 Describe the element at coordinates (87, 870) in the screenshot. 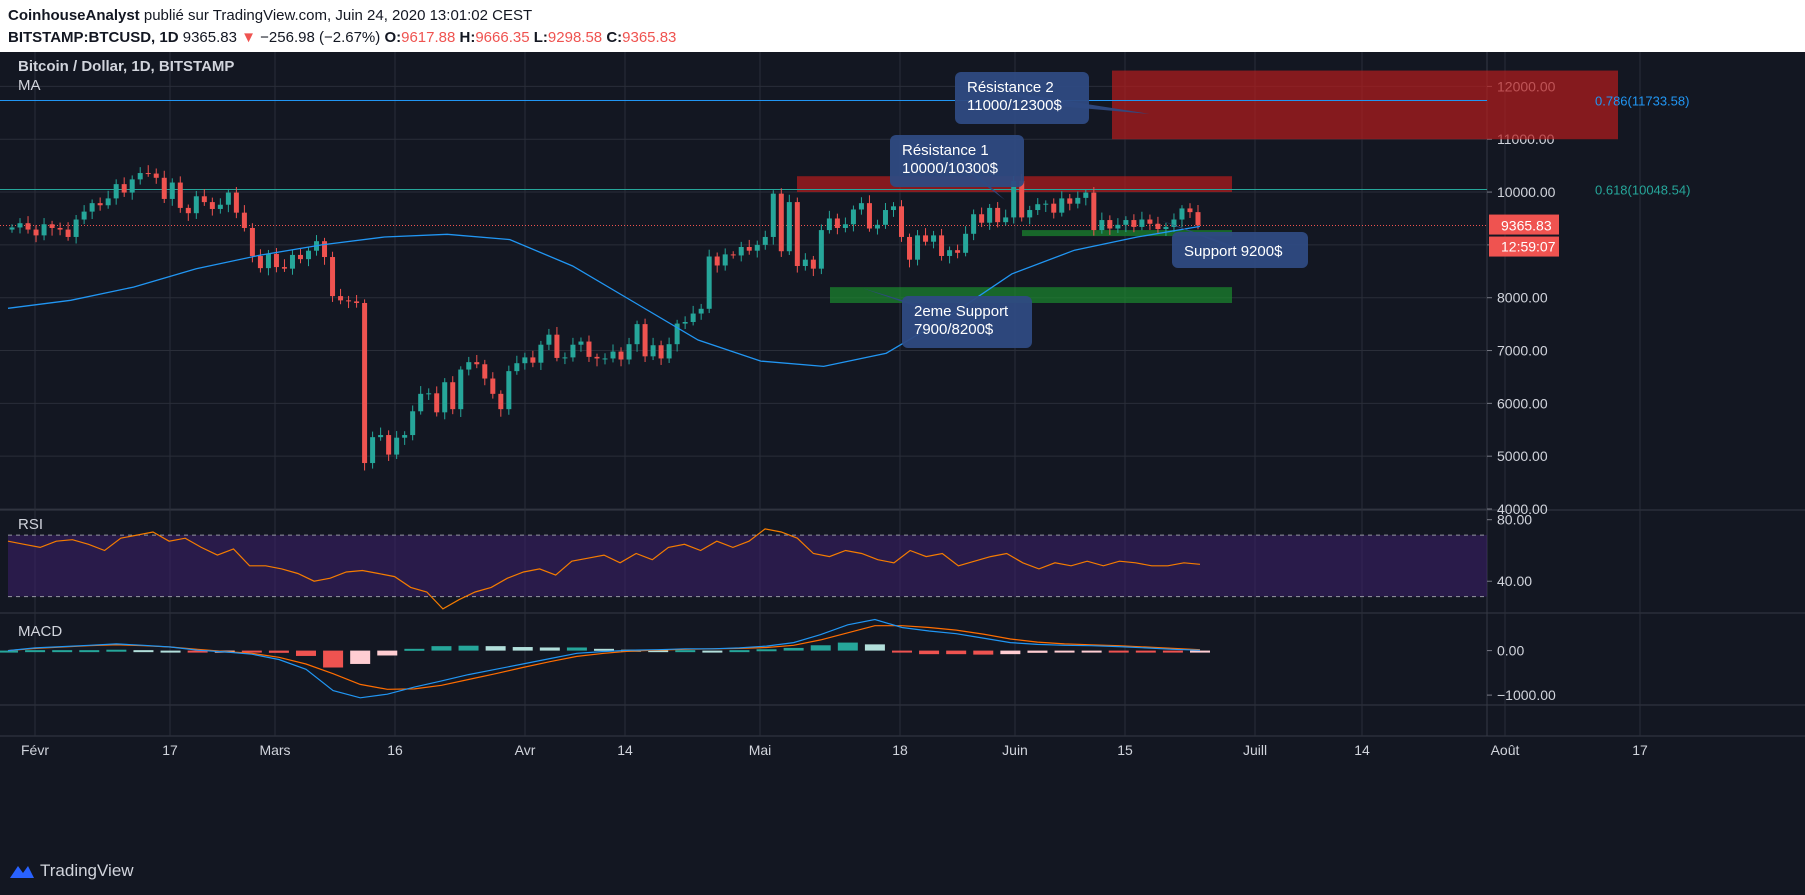

I see `tradingview-brand: TradingView` at that location.